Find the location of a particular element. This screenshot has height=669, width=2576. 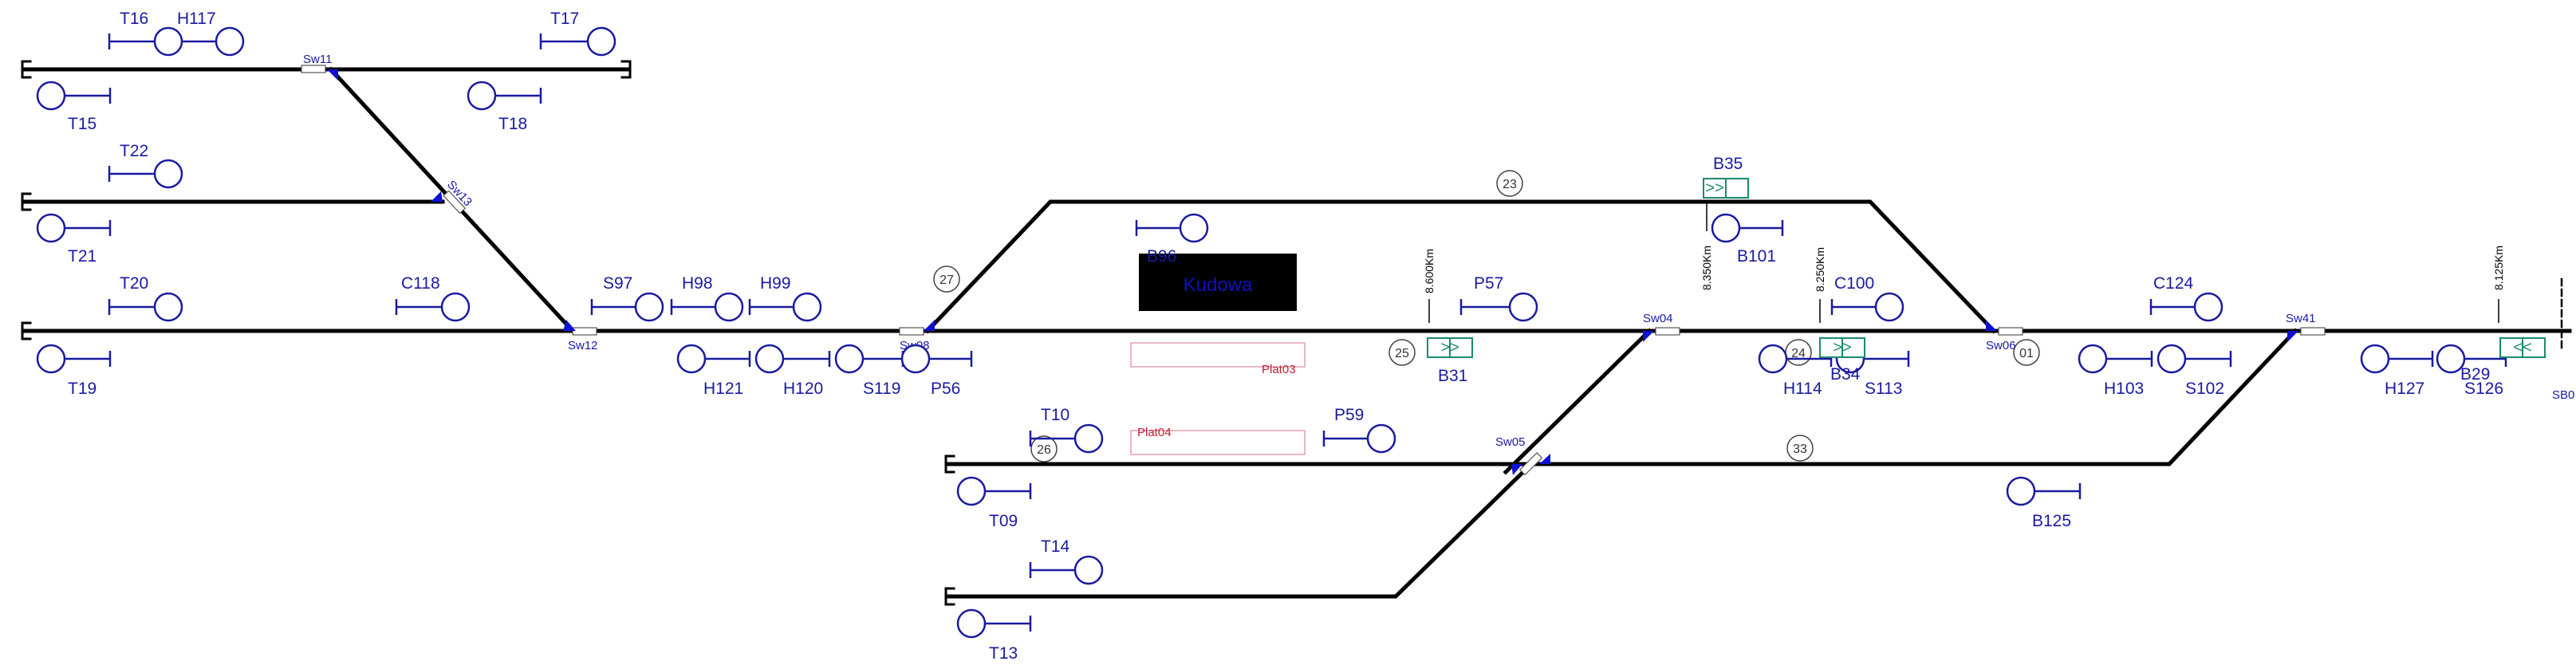

km-marker: 8.125Km is located at coordinates (2498, 284).